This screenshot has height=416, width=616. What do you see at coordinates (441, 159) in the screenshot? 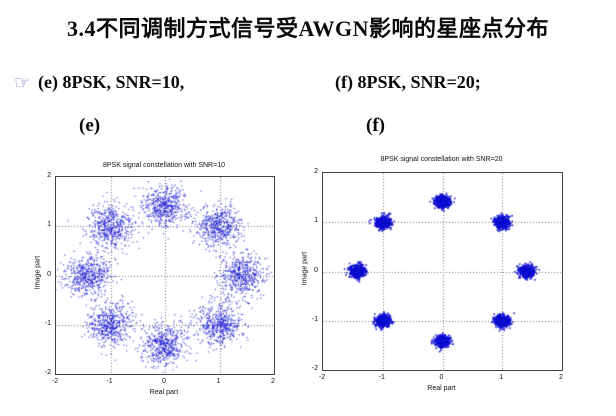
I see `plot-title: 8PSK signal constellation with SNR=20` at bounding box center [441, 159].